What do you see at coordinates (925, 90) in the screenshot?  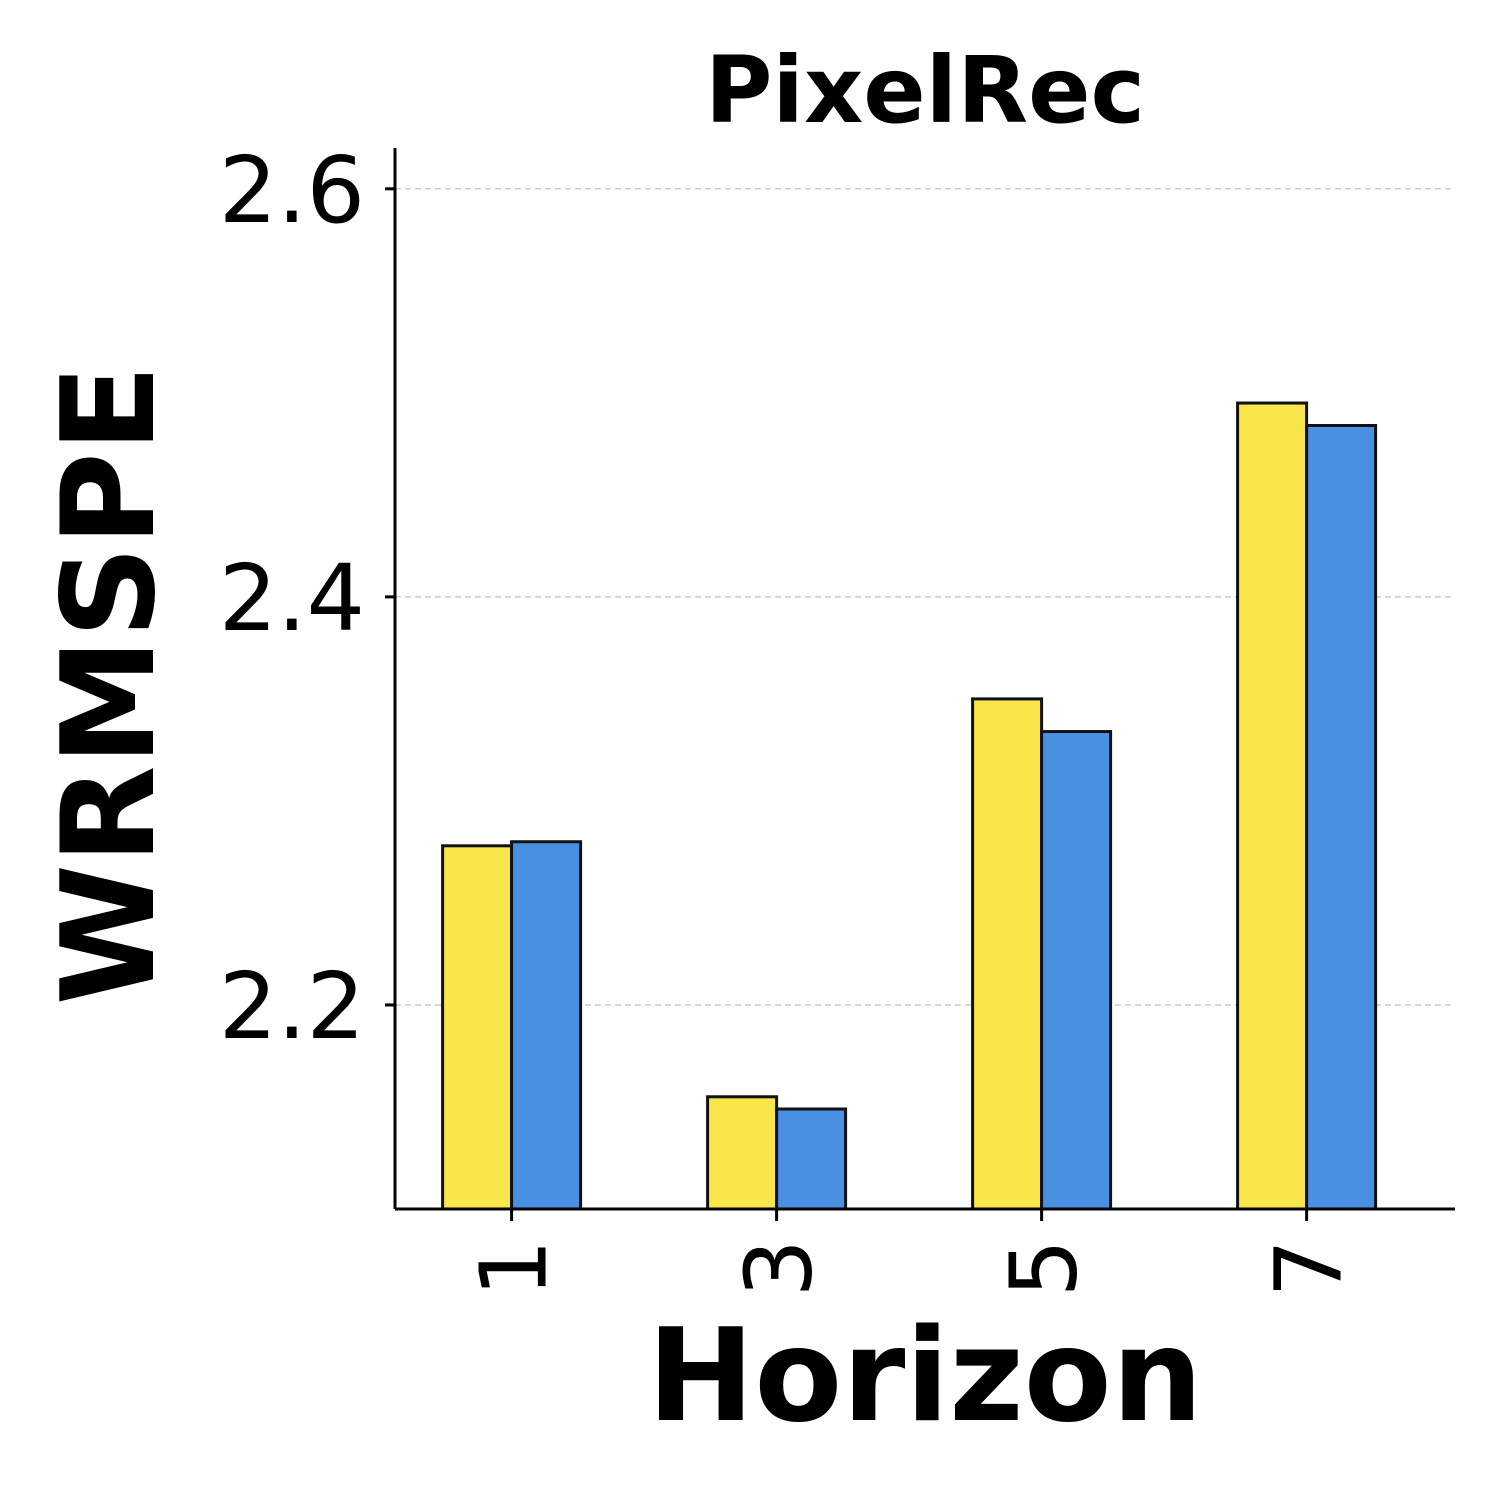 I see `chart-title: PixelRec` at bounding box center [925, 90].